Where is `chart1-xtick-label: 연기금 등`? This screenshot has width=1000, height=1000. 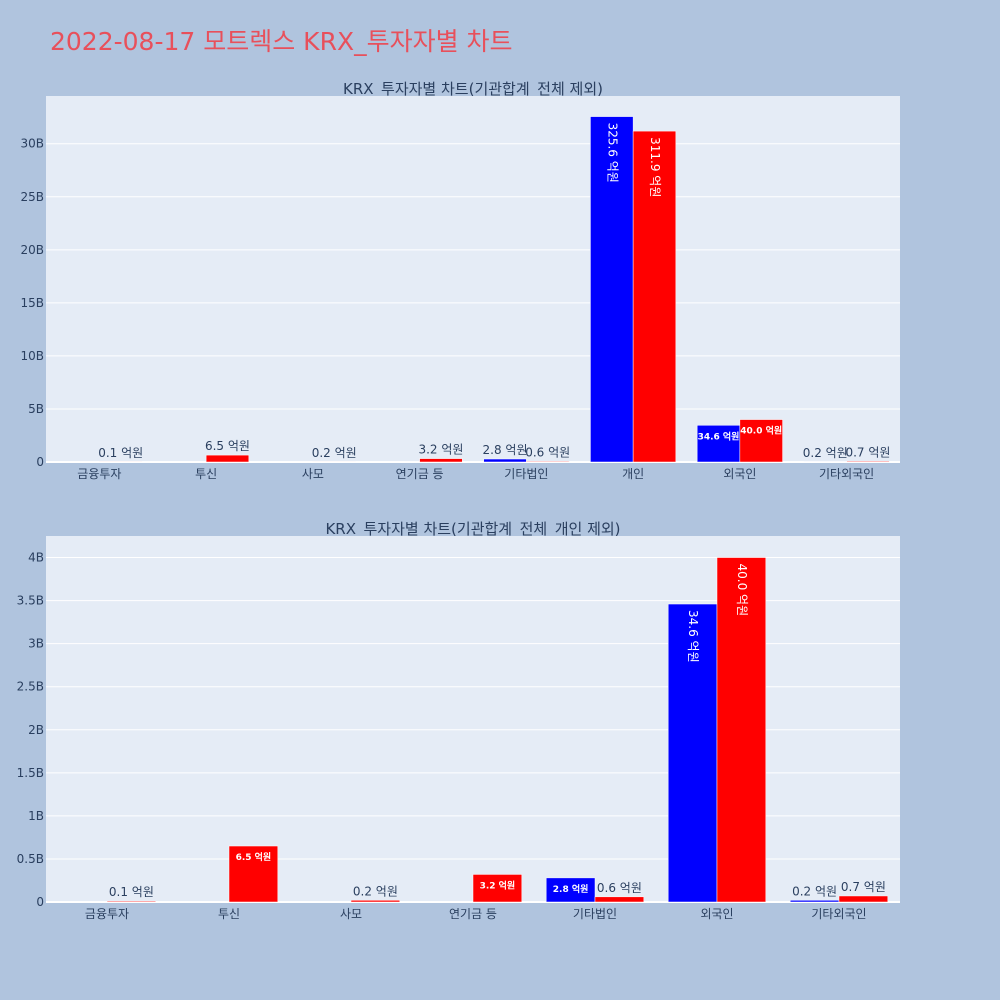
chart1-xtick-label: 연기금 등 is located at coordinates (420, 474).